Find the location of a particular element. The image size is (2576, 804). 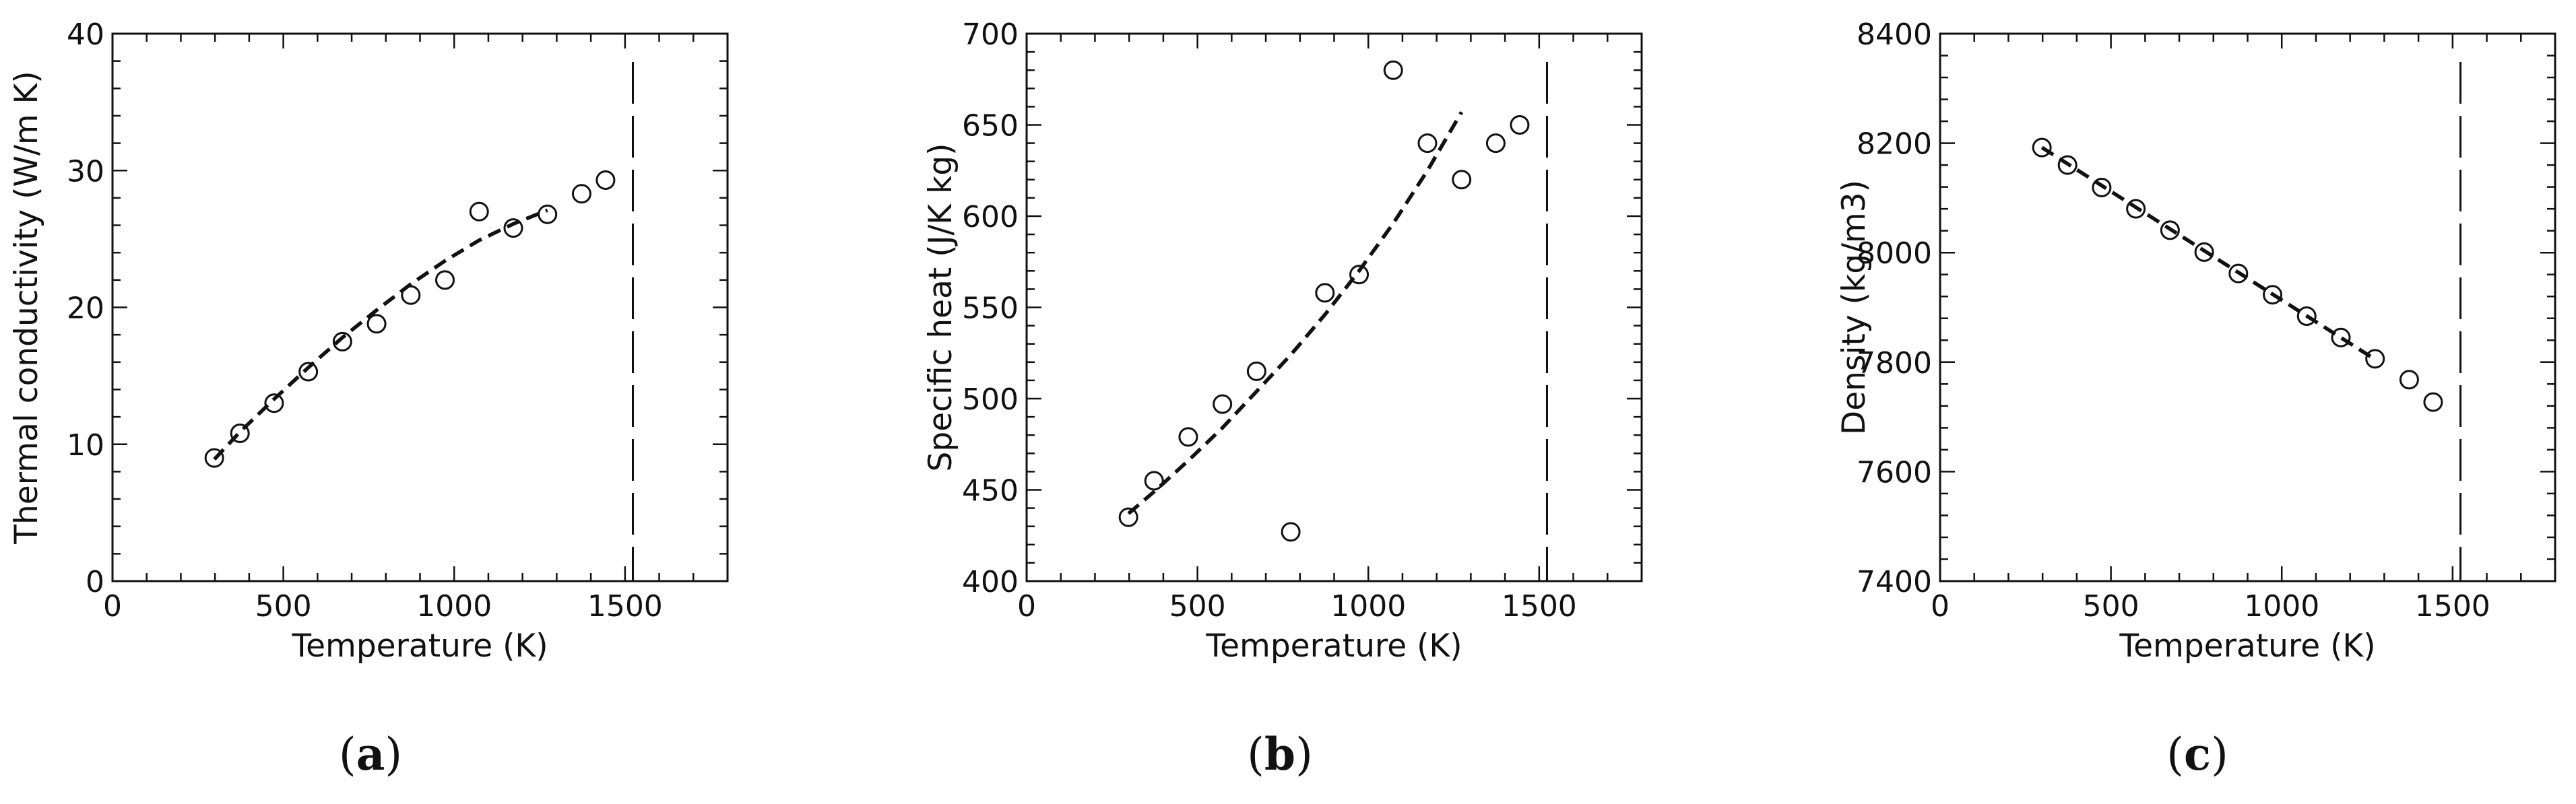

y-tick-label: 450 is located at coordinates (990, 491).